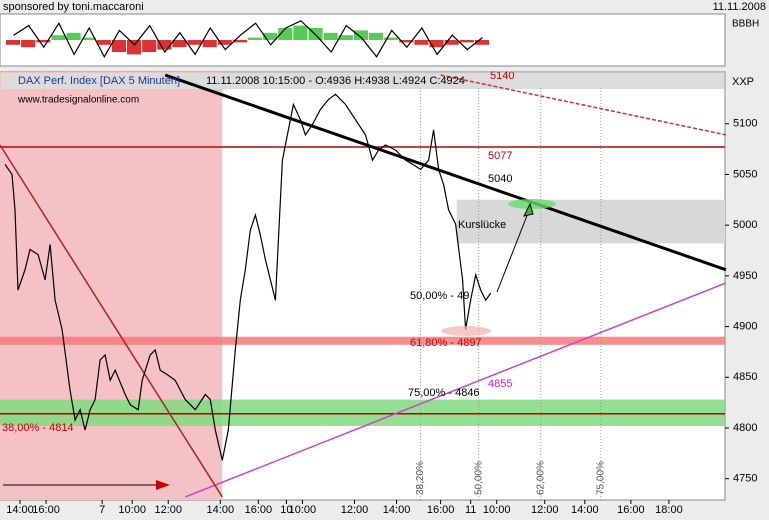 The width and height of the screenshot is (769, 520). What do you see at coordinates (669, 510) in the screenshot?
I see `x-tick-label: 18:00` at bounding box center [669, 510].